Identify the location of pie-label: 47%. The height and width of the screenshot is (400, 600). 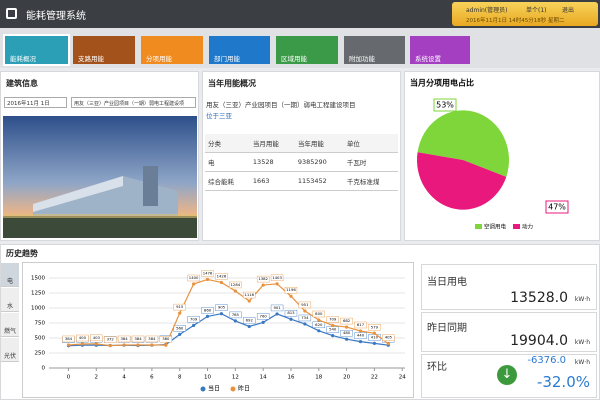
(557, 207).